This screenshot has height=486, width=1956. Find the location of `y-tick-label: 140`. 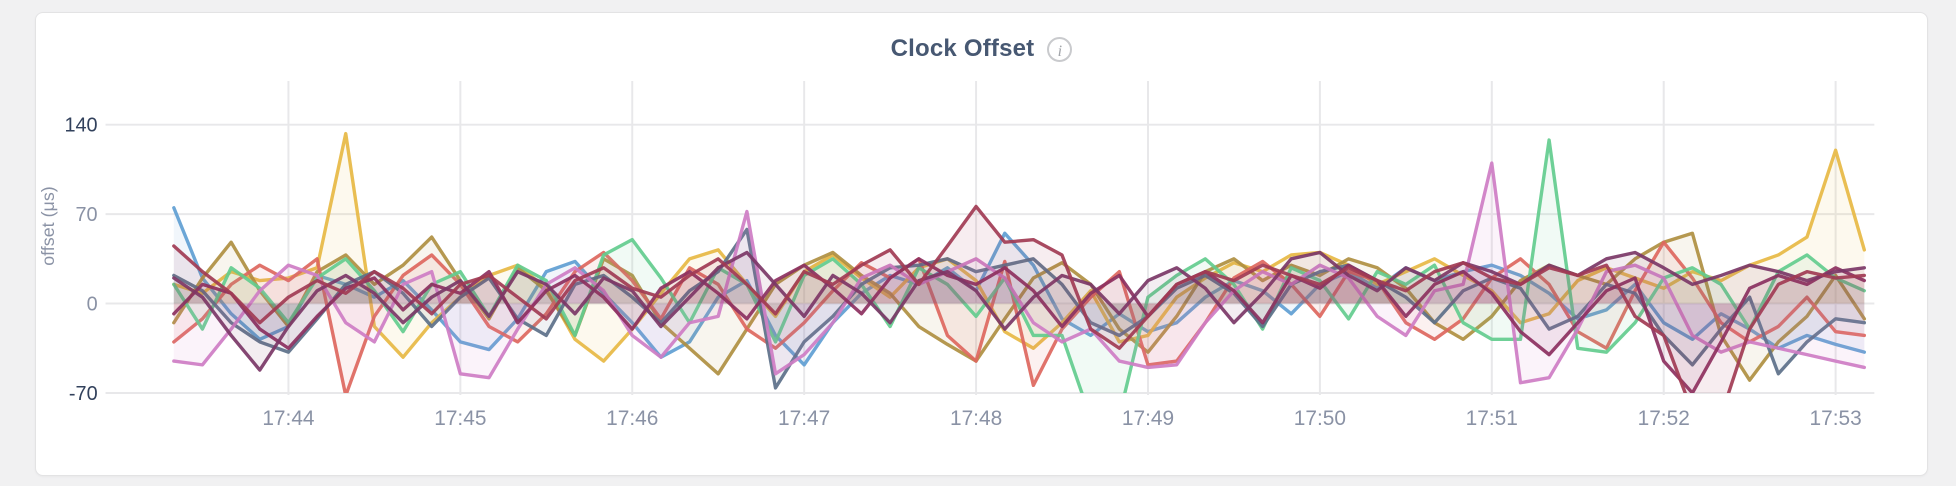

y-tick-label: 140 is located at coordinates (80, 126).